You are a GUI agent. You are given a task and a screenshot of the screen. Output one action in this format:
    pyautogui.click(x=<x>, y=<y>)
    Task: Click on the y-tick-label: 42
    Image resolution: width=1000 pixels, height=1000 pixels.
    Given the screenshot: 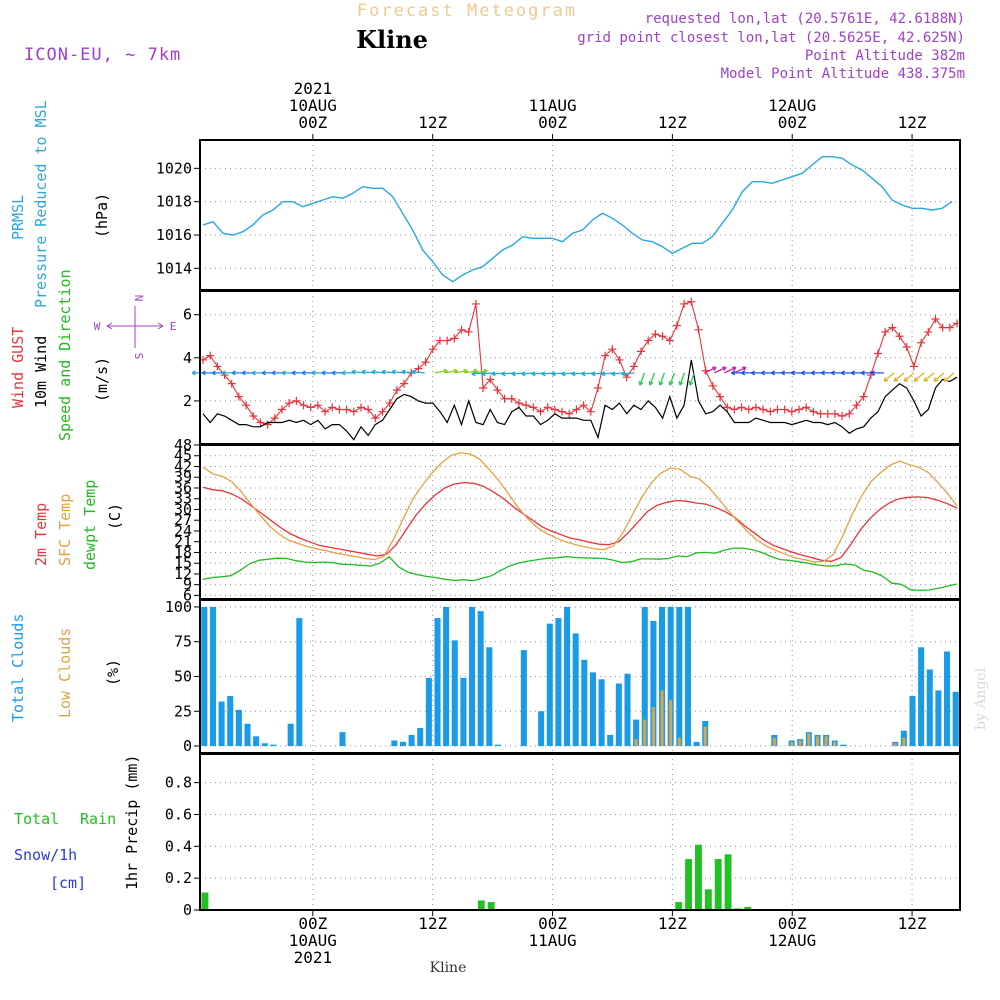 What is the action you would take?
    pyautogui.click(x=183, y=466)
    